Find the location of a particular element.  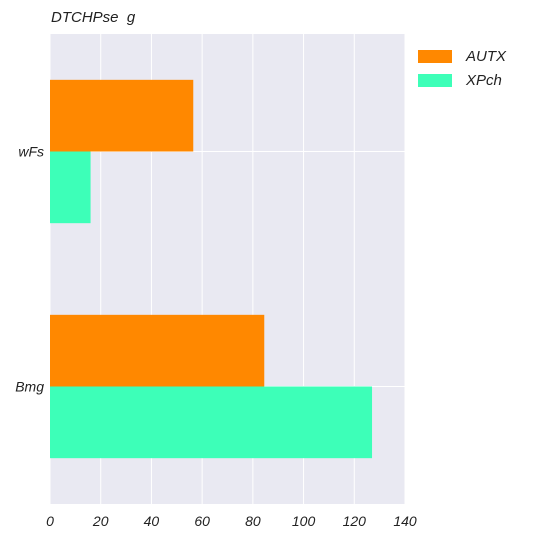

legend-label-xpch: XPch is located at coordinates (484, 80).